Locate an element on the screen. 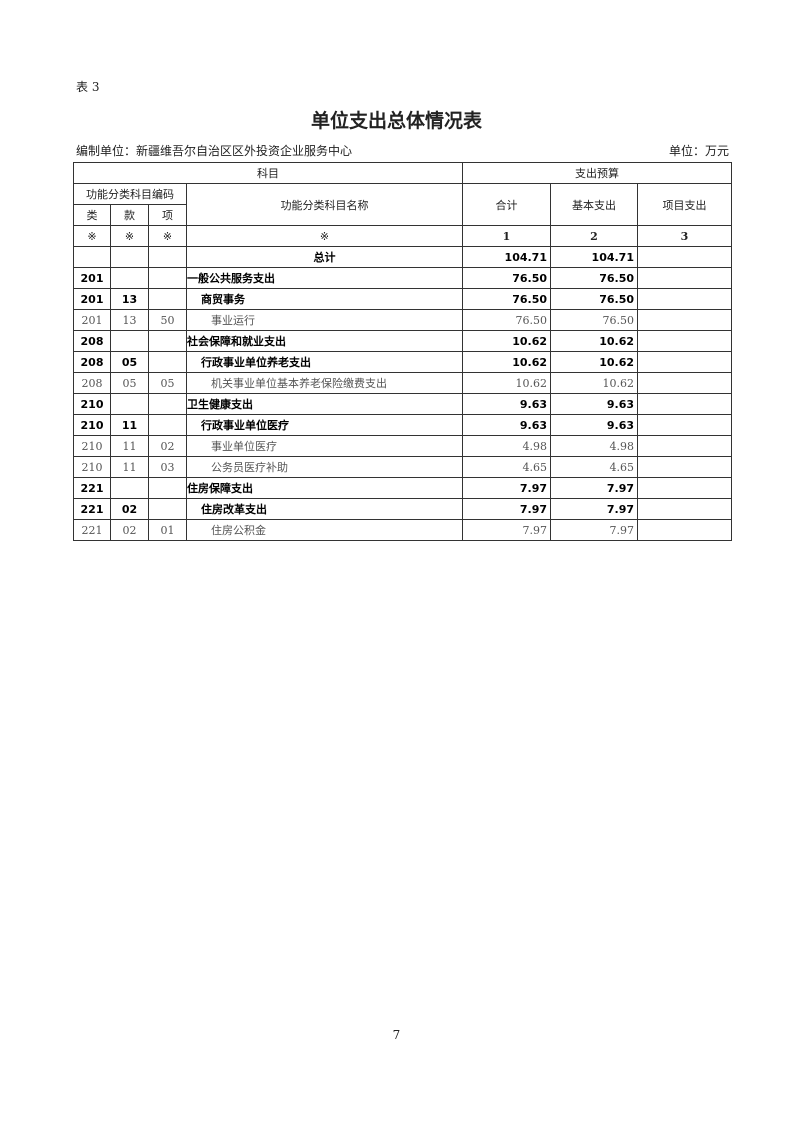  table-row: 208 社会保障和就业支出 10.62 10.62 is located at coordinates (402, 341).